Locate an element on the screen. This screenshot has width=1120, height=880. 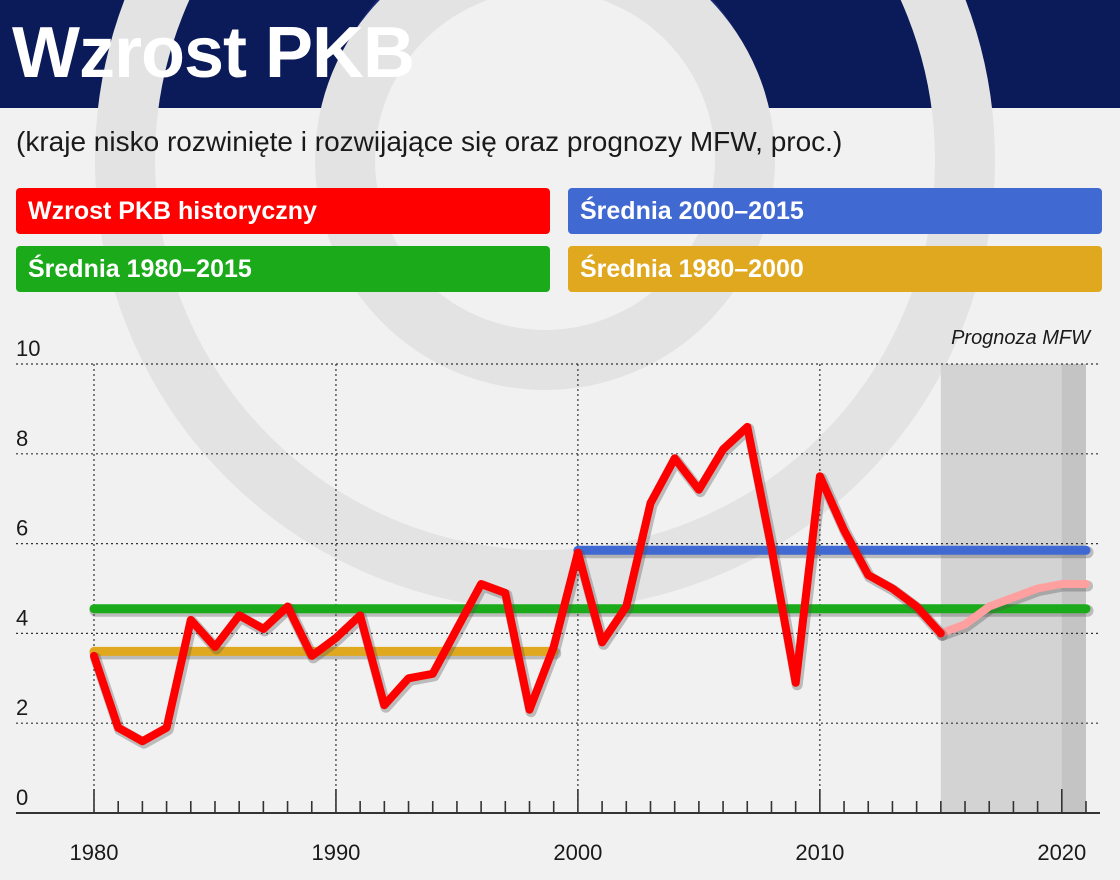
forecast-label: Prognoza MFW is located at coordinates (1021, 338).